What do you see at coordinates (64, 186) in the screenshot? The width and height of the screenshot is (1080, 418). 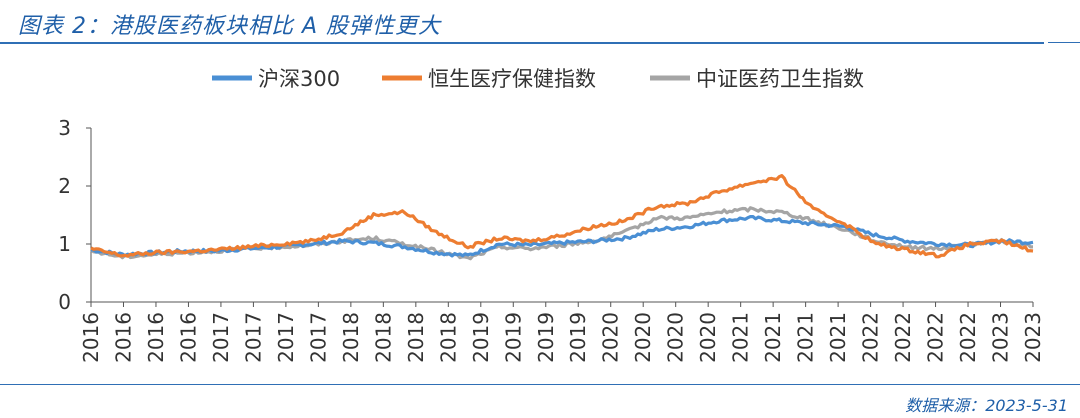 I see `y-tick-label-2: 2` at bounding box center [64, 186].